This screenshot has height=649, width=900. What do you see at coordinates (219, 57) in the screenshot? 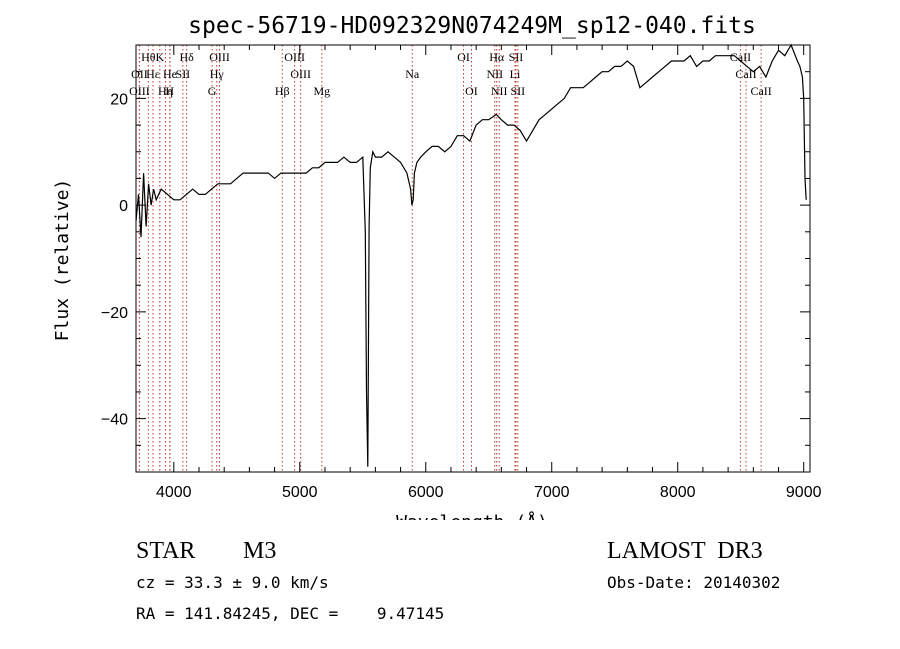
I see `line-label-10: OIII` at bounding box center [219, 57].